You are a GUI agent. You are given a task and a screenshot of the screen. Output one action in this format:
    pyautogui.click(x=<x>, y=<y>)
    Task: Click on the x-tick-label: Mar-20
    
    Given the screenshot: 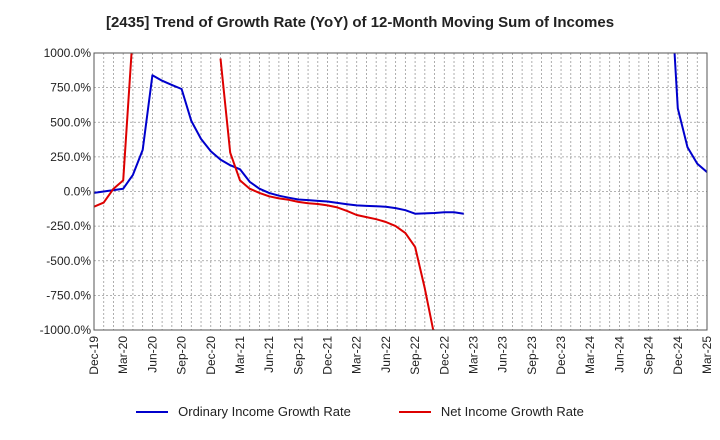 What is the action you would take?
    pyautogui.click(x=123, y=355)
    